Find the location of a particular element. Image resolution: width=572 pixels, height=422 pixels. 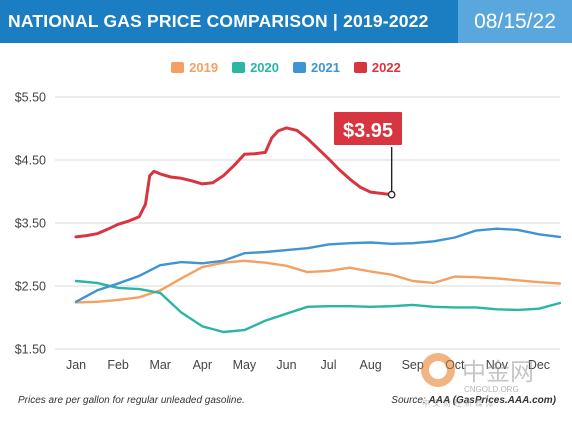

callout-box is located at coordinates (368, 128).